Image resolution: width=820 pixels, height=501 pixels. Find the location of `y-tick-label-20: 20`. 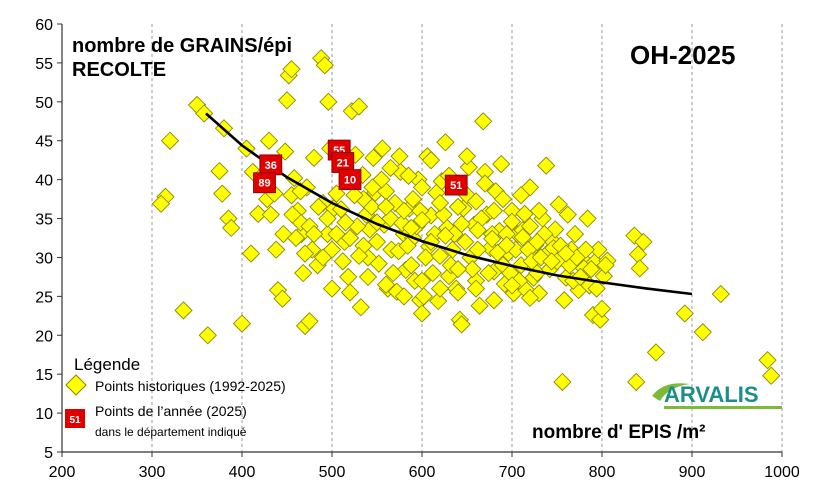

y-tick-label-20: 20 is located at coordinates (44, 336).